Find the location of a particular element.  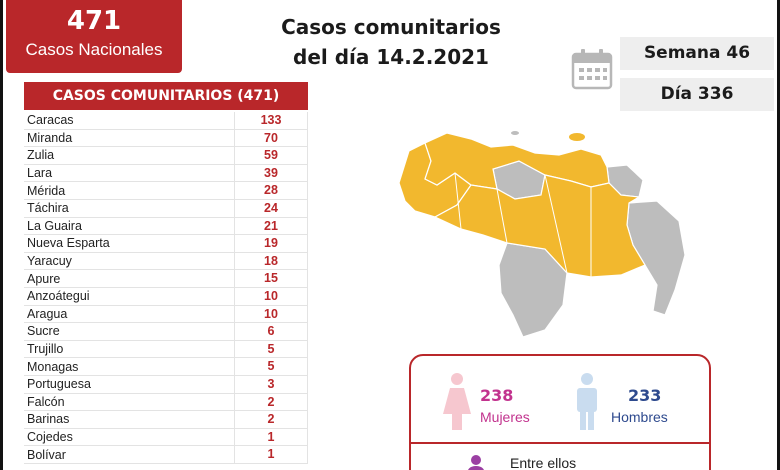

table-row: Anzoátegui 10 is located at coordinates (166, 296).